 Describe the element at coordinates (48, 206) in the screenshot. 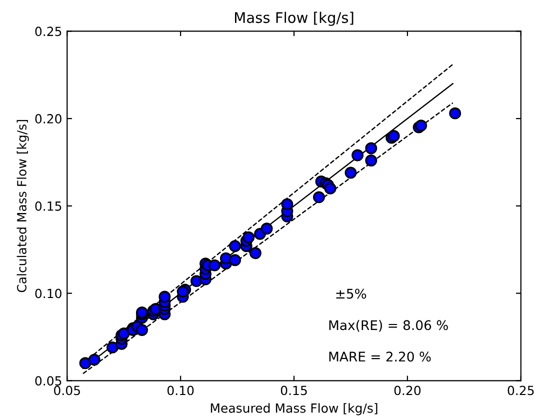

I see `y-tick-label: 0.15` at that location.